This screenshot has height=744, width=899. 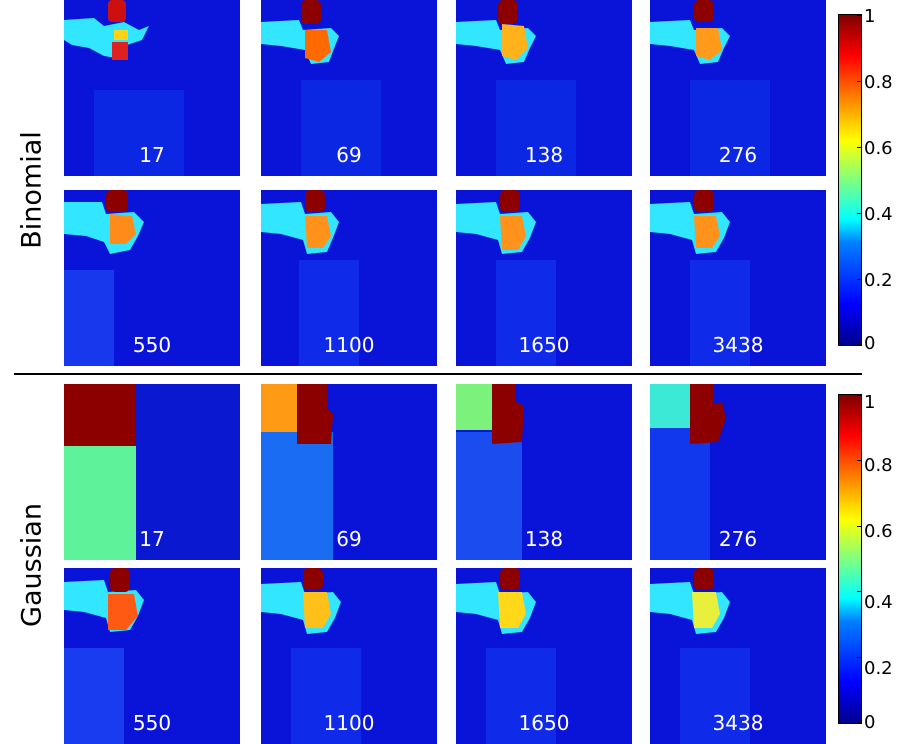 What do you see at coordinates (850, 559) in the screenshot?
I see `colorbar-gaussian` at bounding box center [850, 559].